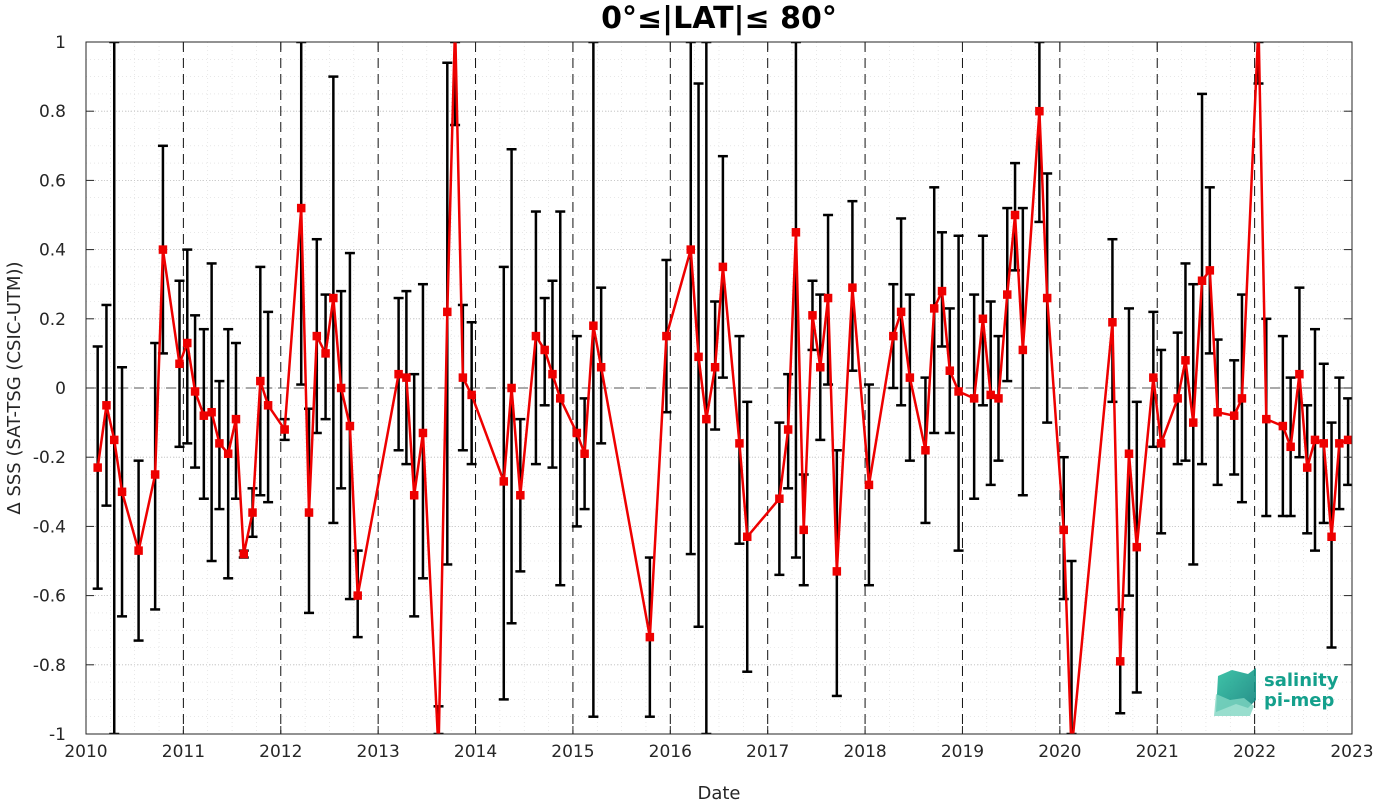  What do you see at coordinates (60, 43) in the screenshot?
I see `y-tick-label: 1` at bounding box center [60, 43].